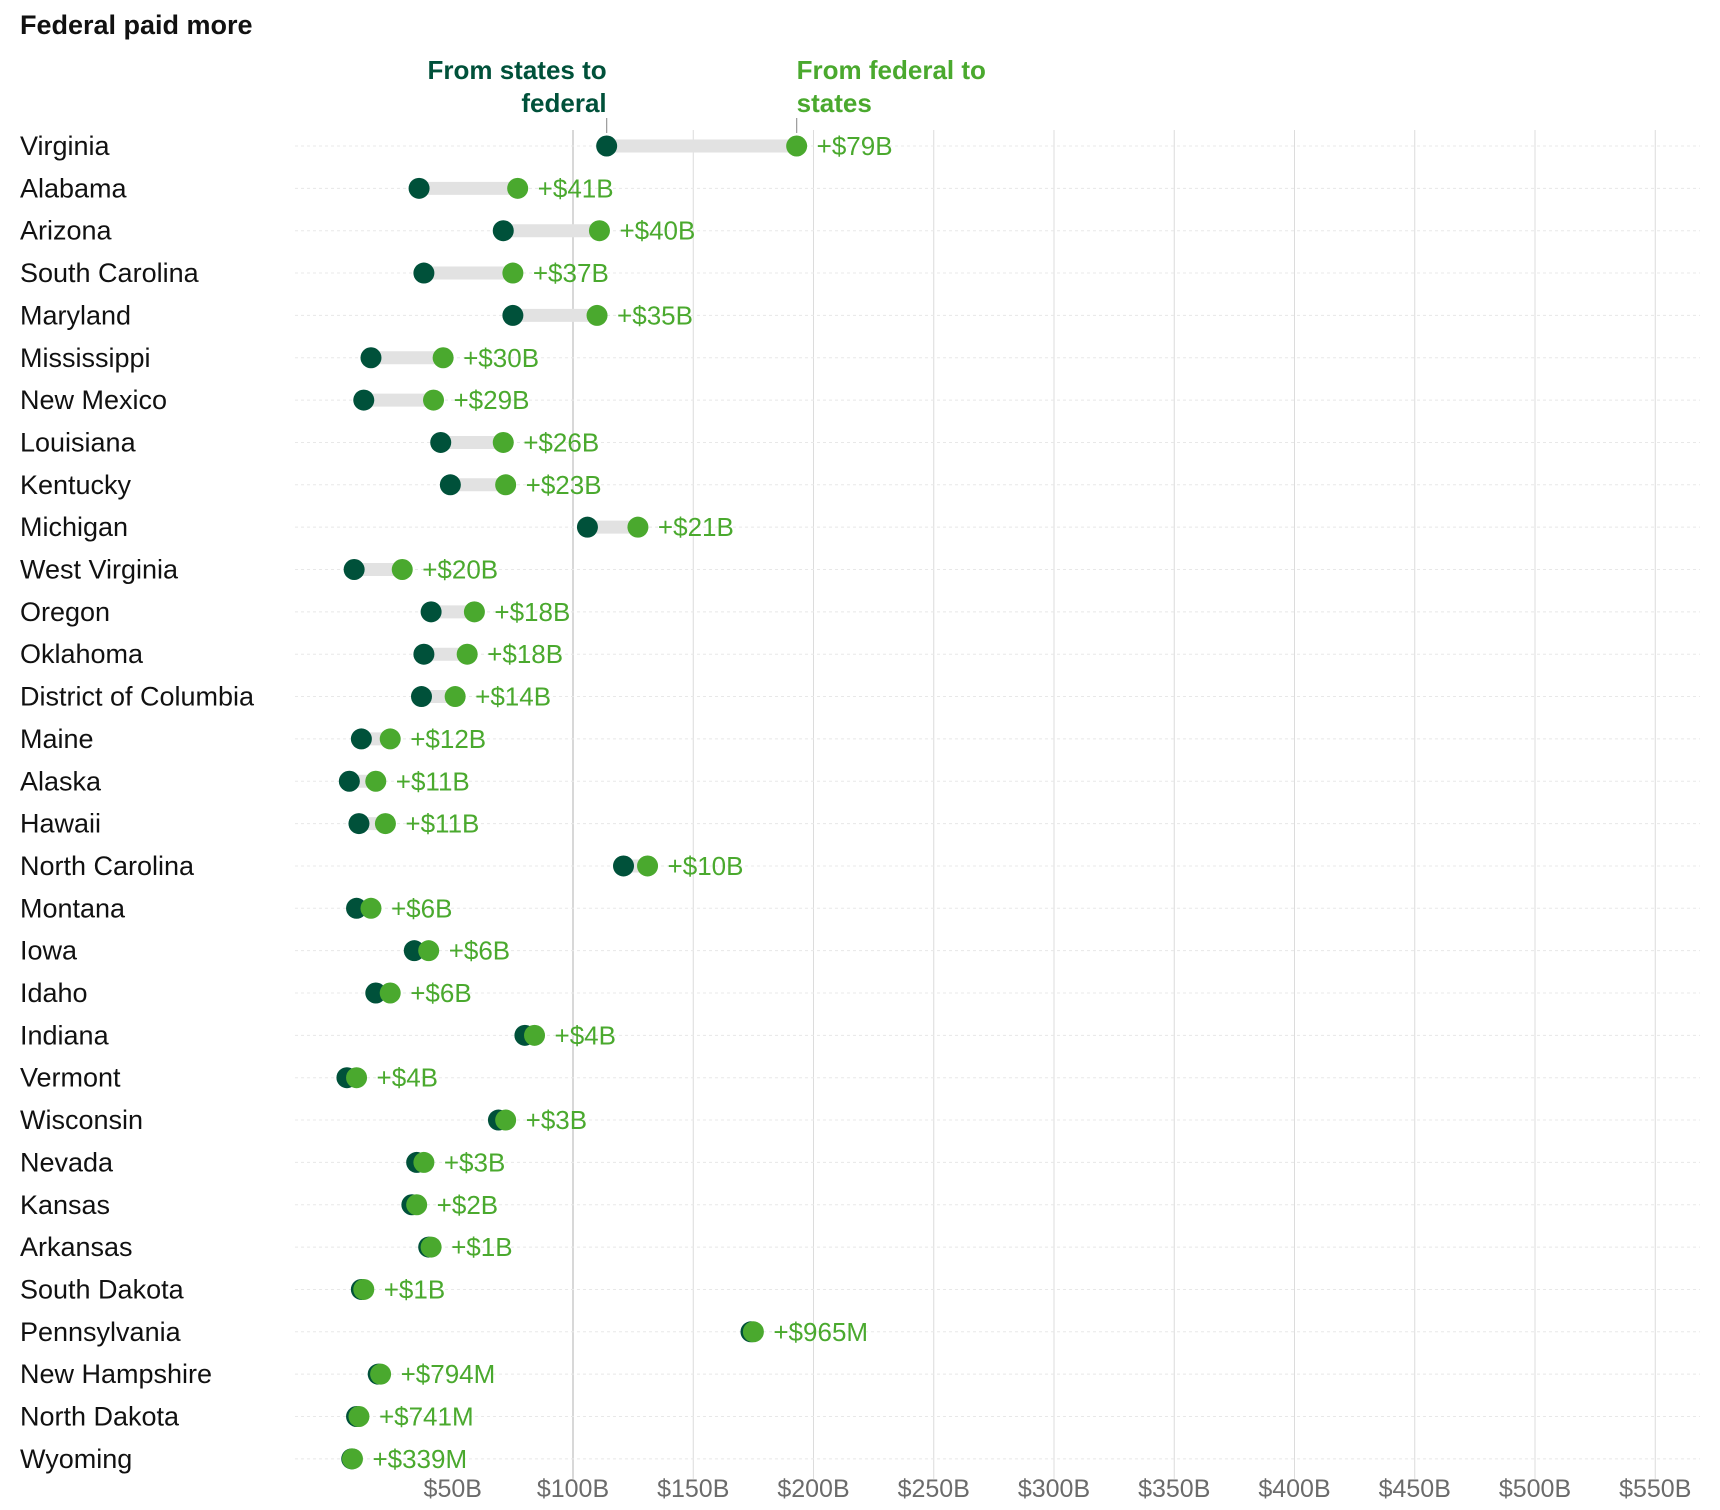  I want to click on state-label: Hawaii, so click(60, 824).